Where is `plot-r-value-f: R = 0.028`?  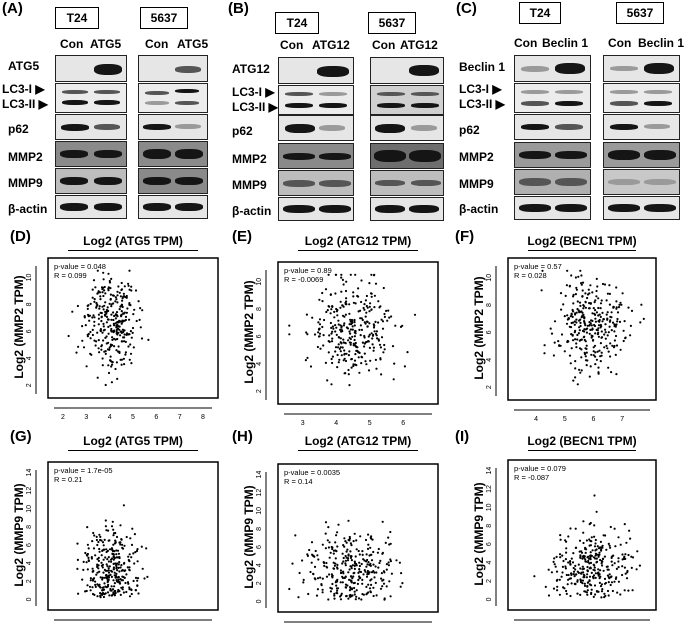
plot-r-value-f: R = 0.028 is located at coordinates (530, 275).